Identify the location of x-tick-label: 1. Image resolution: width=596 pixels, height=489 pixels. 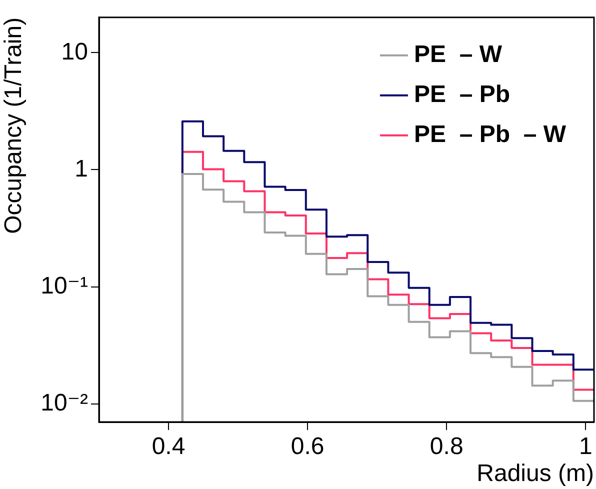
(585, 446).